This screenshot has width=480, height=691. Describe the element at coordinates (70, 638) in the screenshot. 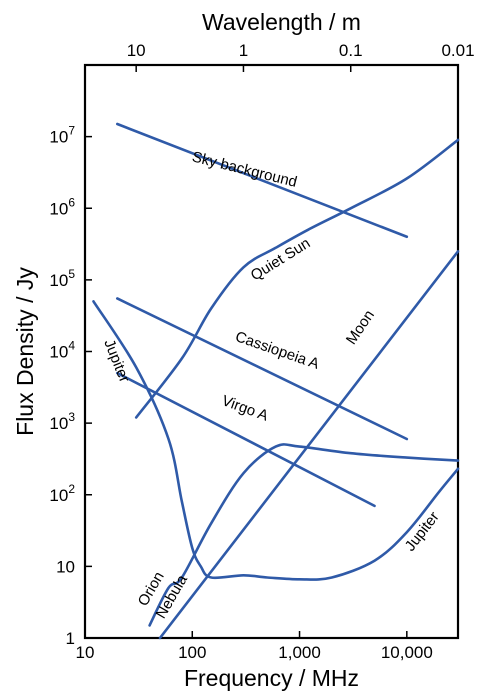

I see `y-tick-label: 1` at that location.